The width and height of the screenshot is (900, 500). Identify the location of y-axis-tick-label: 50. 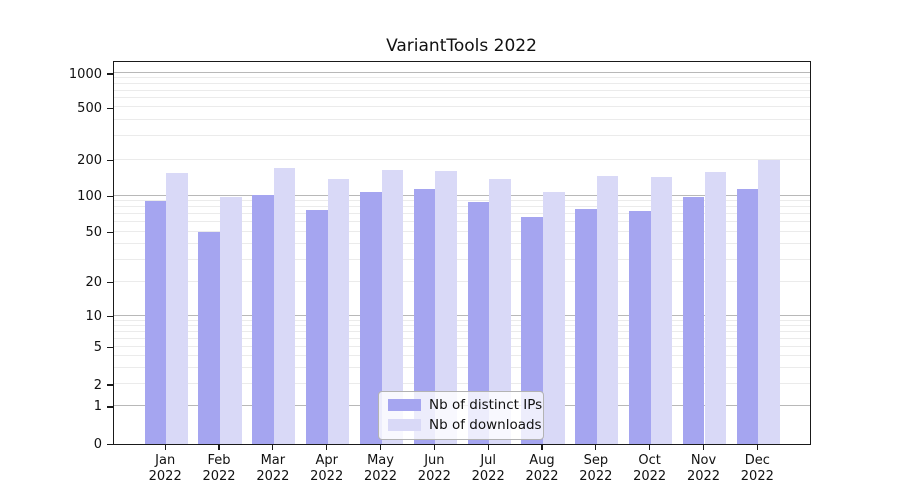
(93, 233).